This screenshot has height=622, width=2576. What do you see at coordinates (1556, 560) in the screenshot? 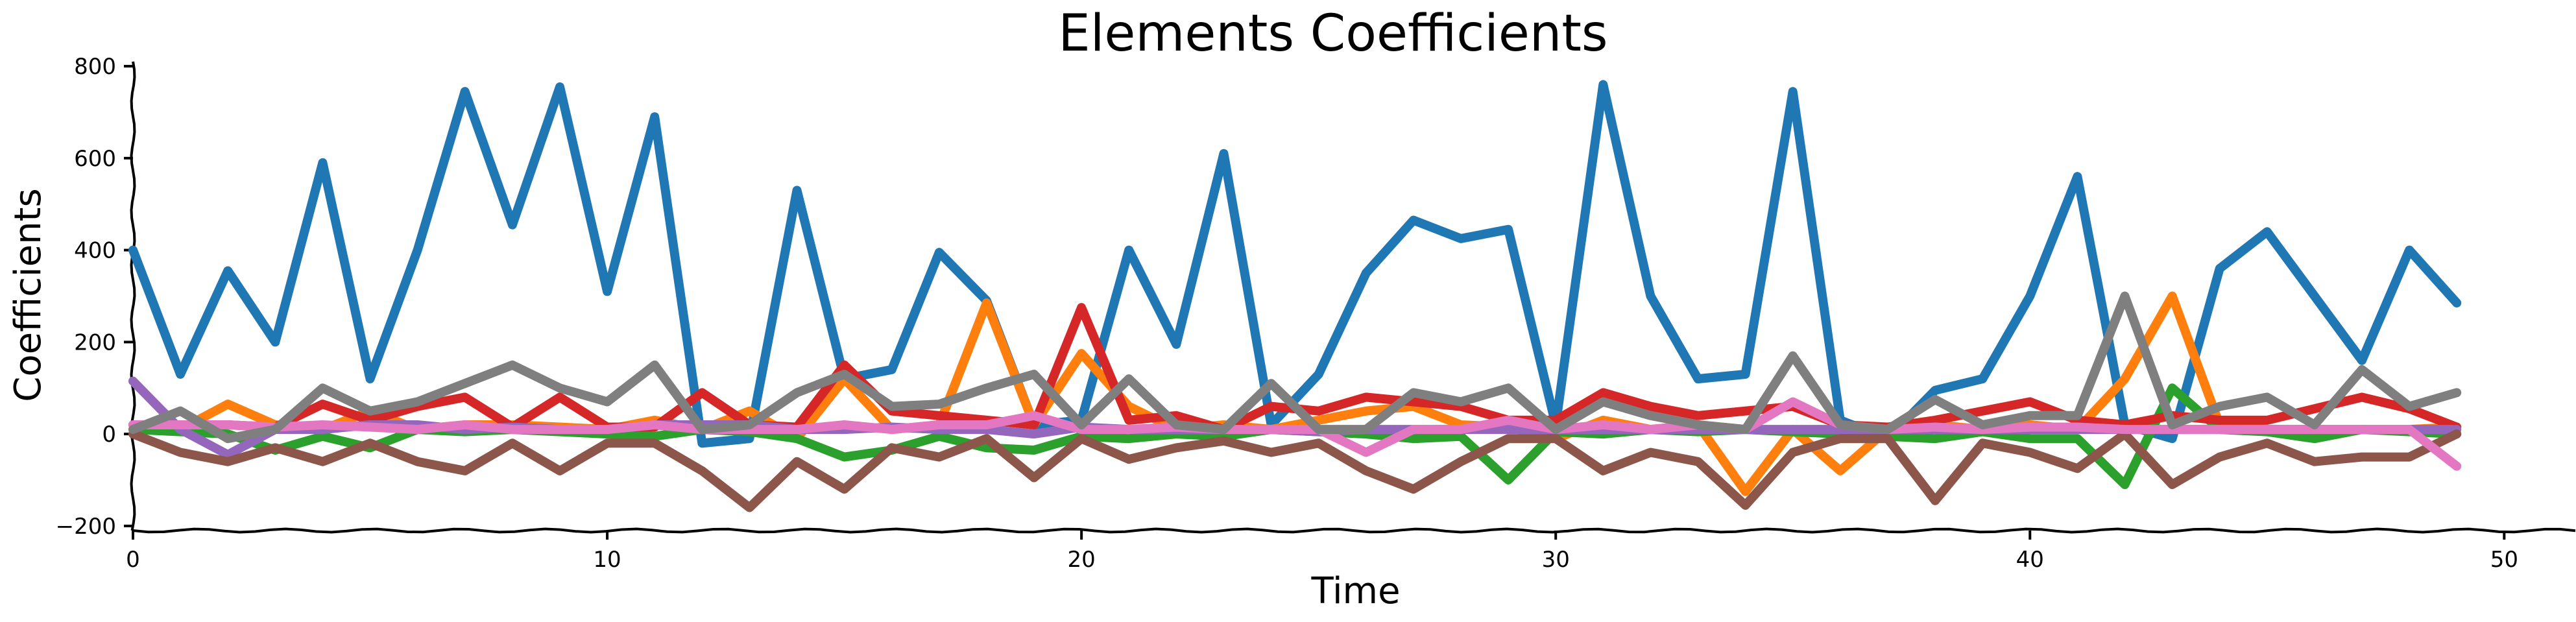
I see `x-tick-label: 30` at bounding box center [1556, 560].